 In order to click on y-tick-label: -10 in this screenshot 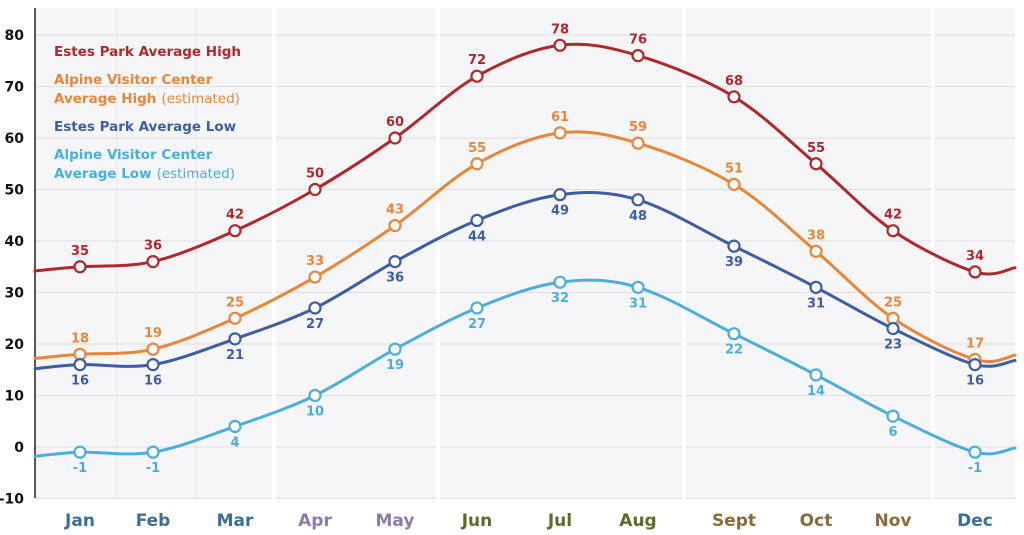, I will do `click(12, 500)`.